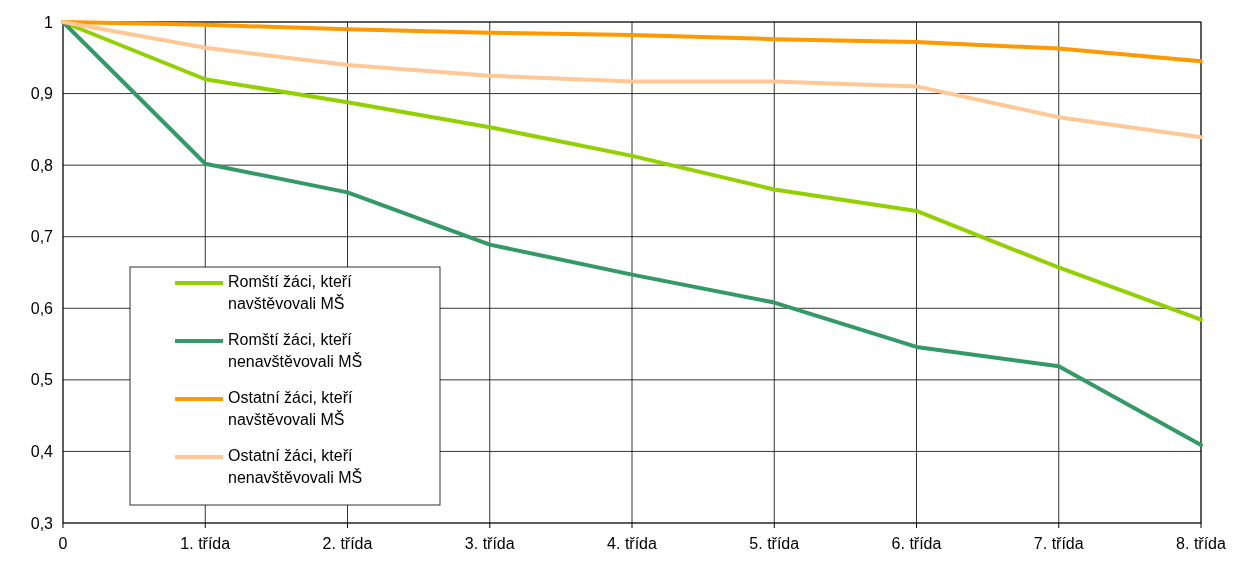 This screenshot has width=1243, height=569. What do you see at coordinates (290, 292) in the screenshot?
I see `legend-label: Romští žáci, kteří navštěvovali MŠ` at bounding box center [290, 292].